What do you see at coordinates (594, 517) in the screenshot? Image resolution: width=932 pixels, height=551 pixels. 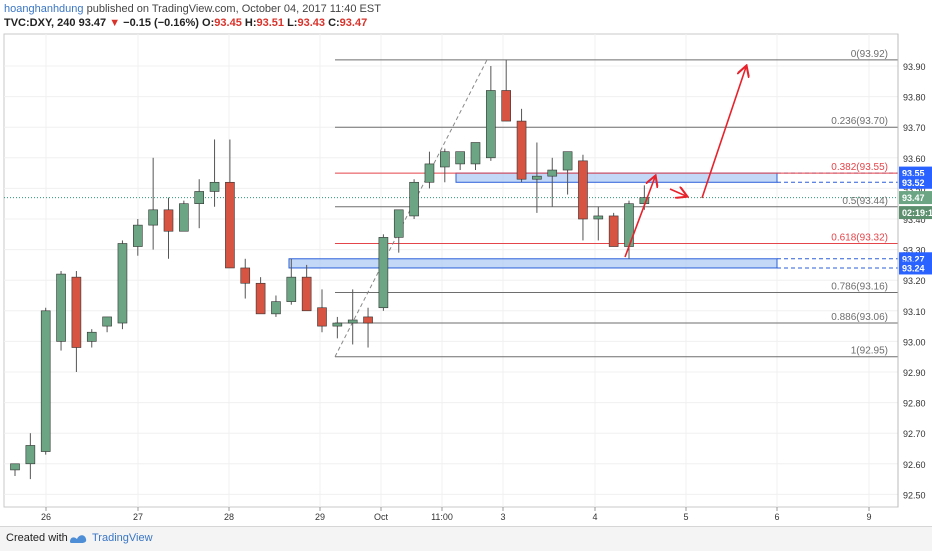 I see `x-tick-label: 4` at bounding box center [594, 517].